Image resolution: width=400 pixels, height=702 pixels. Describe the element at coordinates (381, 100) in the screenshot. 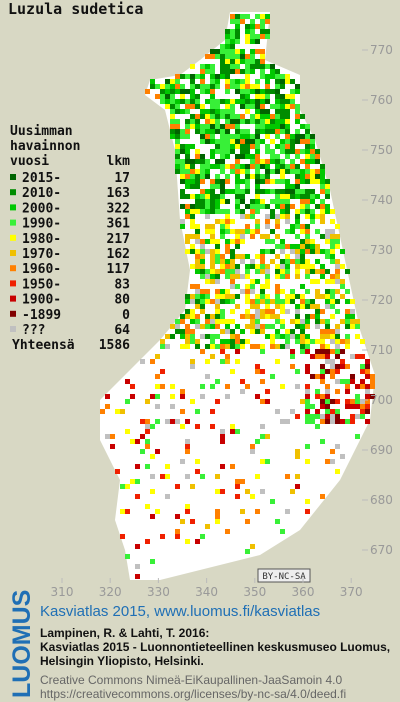

I see `y-tick-label: 760` at that location.